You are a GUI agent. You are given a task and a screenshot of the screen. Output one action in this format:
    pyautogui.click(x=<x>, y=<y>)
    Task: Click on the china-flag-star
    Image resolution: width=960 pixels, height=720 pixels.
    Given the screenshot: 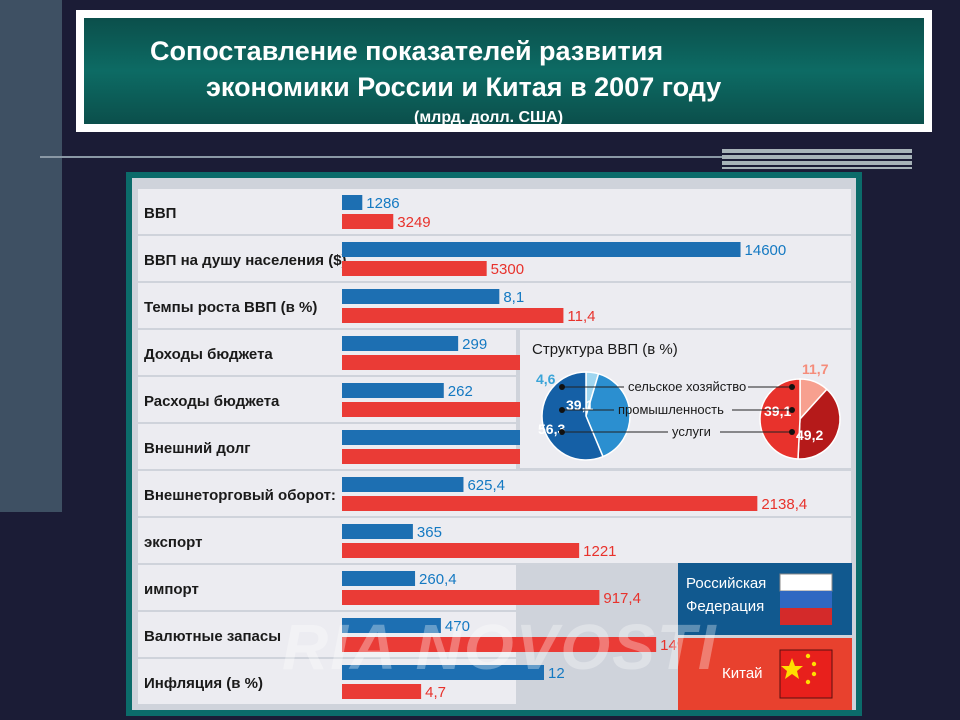 What is the action you would take?
    pyautogui.click(x=792, y=668)
    